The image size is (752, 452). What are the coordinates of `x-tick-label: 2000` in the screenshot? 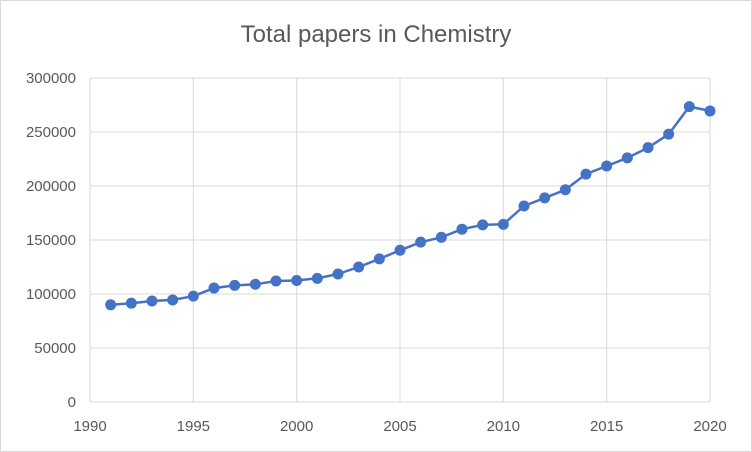 It's located at (296, 426).